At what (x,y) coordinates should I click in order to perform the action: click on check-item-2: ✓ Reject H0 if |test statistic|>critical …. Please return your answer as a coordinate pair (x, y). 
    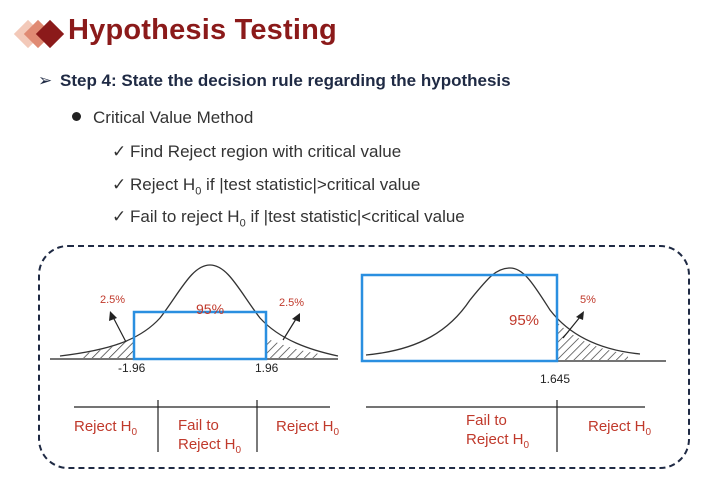
    Looking at the image, I should click on (266, 186).